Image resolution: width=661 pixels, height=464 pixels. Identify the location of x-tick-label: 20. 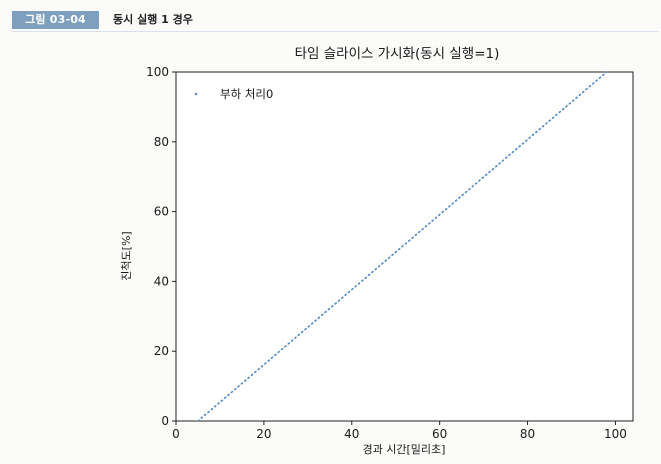
(263, 434).